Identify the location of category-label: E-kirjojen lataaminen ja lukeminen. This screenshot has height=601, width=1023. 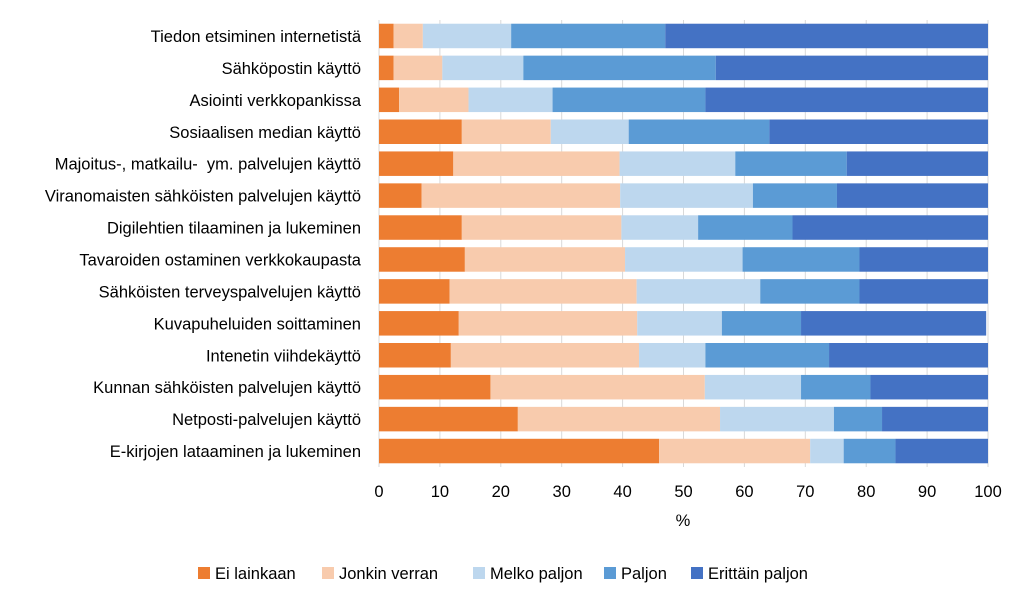
(235, 452).